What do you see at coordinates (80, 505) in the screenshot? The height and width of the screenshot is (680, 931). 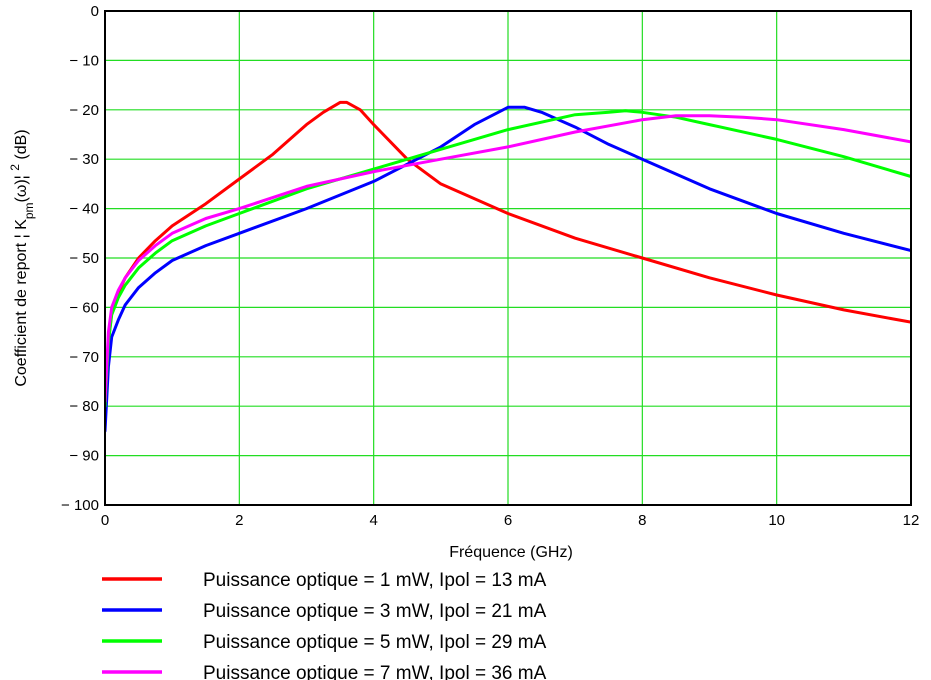 I see `y-tick-label: − 100` at bounding box center [80, 505].